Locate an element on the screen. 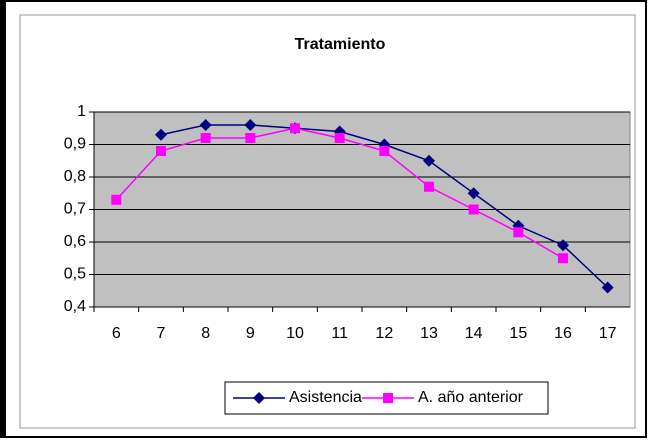 This screenshot has height=444, width=648. x-tick-label: 10 is located at coordinates (295, 333).